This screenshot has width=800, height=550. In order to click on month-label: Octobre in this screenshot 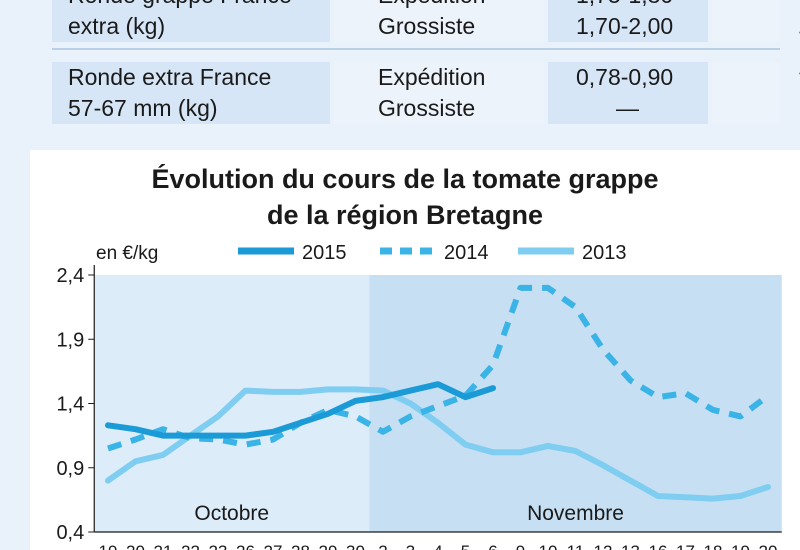, I will do `click(231, 513)`.